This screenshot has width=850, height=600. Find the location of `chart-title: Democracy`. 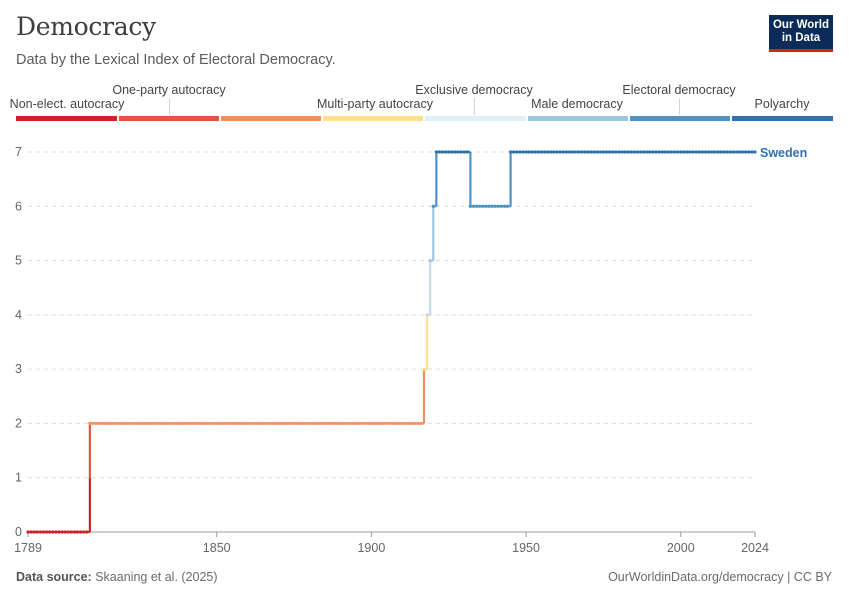

chart-title: Democracy is located at coordinates (86, 26).